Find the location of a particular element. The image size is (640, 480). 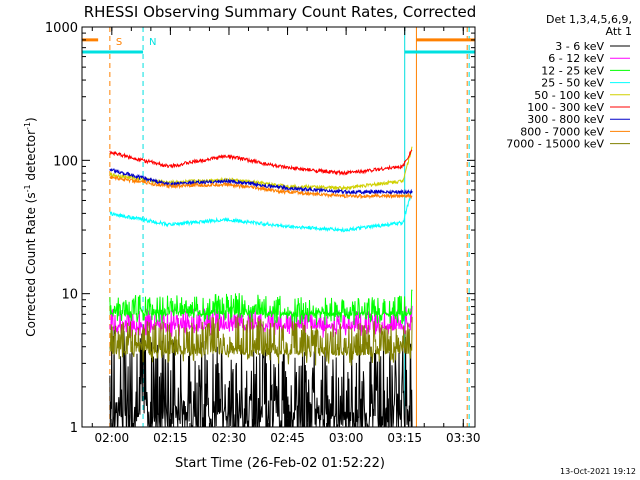

x-tick-label: 02:00 is located at coordinates (112, 438).